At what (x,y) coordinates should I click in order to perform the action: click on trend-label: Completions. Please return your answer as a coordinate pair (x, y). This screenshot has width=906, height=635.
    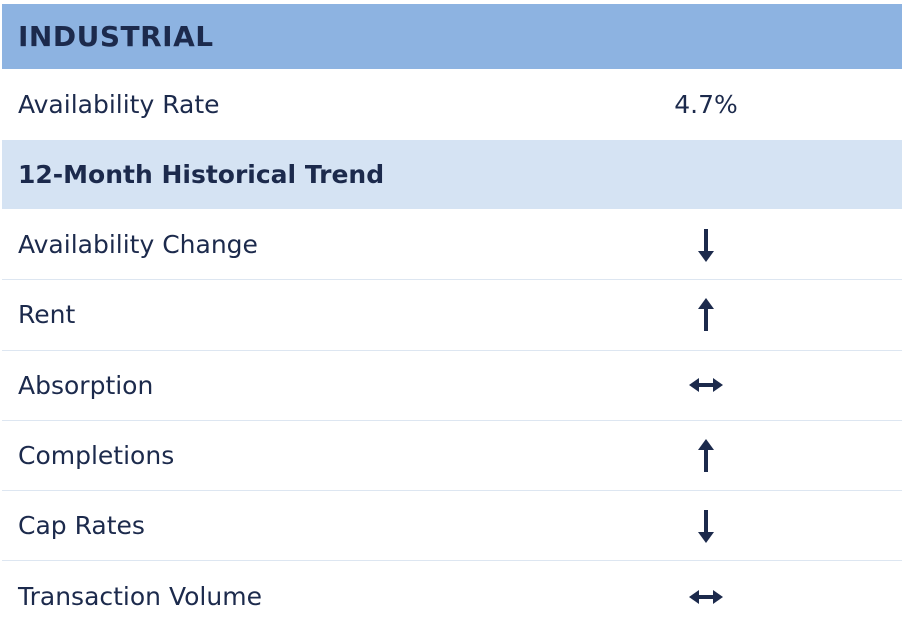
    Looking at the image, I should click on (96, 456).